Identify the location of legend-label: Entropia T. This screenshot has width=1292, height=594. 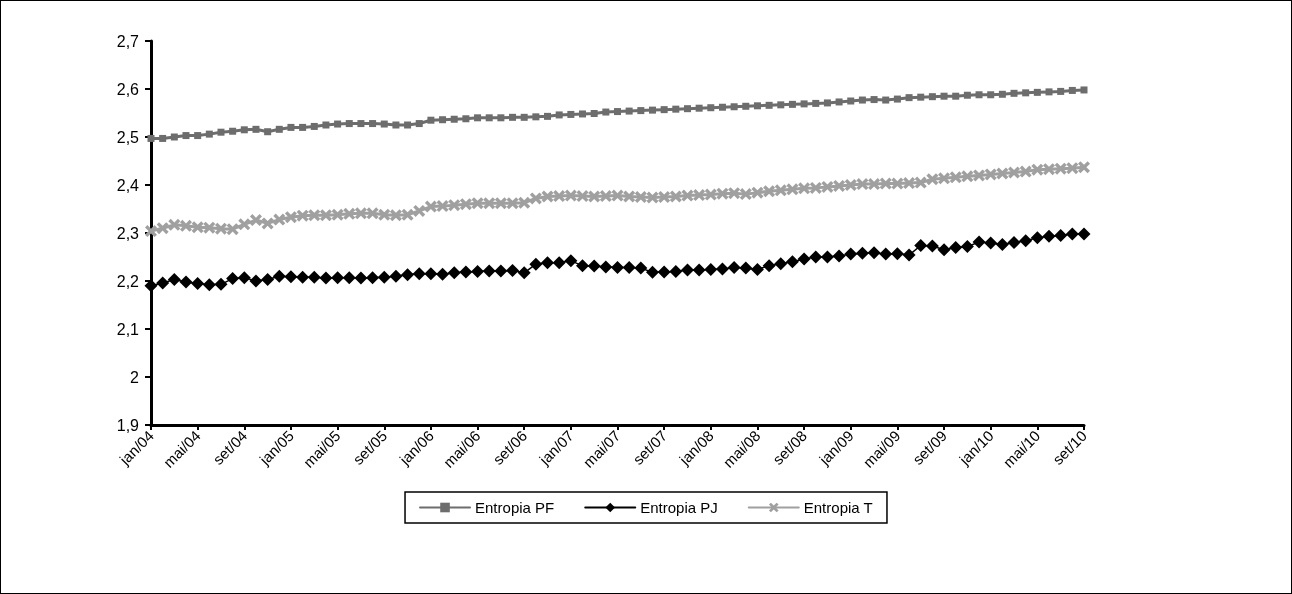
(838, 507).